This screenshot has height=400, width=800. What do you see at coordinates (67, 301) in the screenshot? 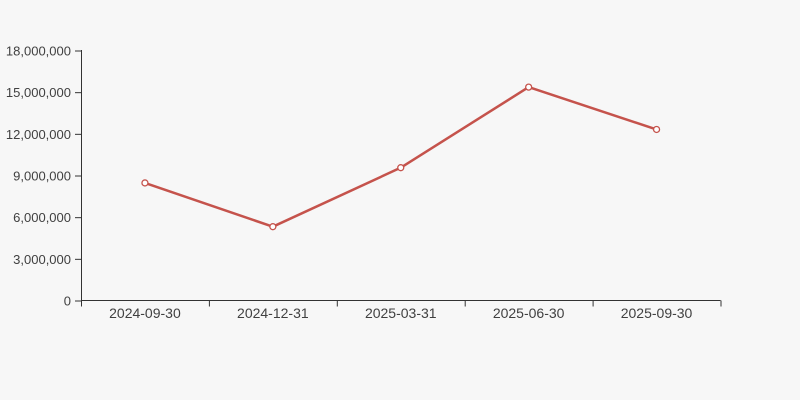
I see `y-axis-tick-label: 0` at bounding box center [67, 301].